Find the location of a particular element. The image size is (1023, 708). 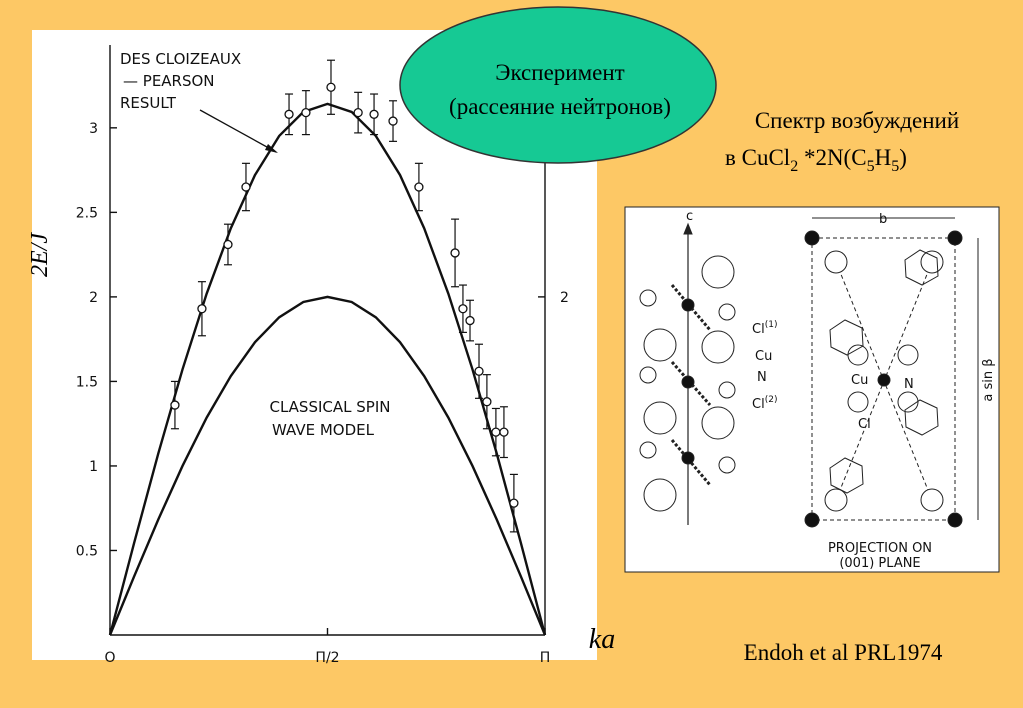

formula-part: ) is located at coordinates (903, 157).